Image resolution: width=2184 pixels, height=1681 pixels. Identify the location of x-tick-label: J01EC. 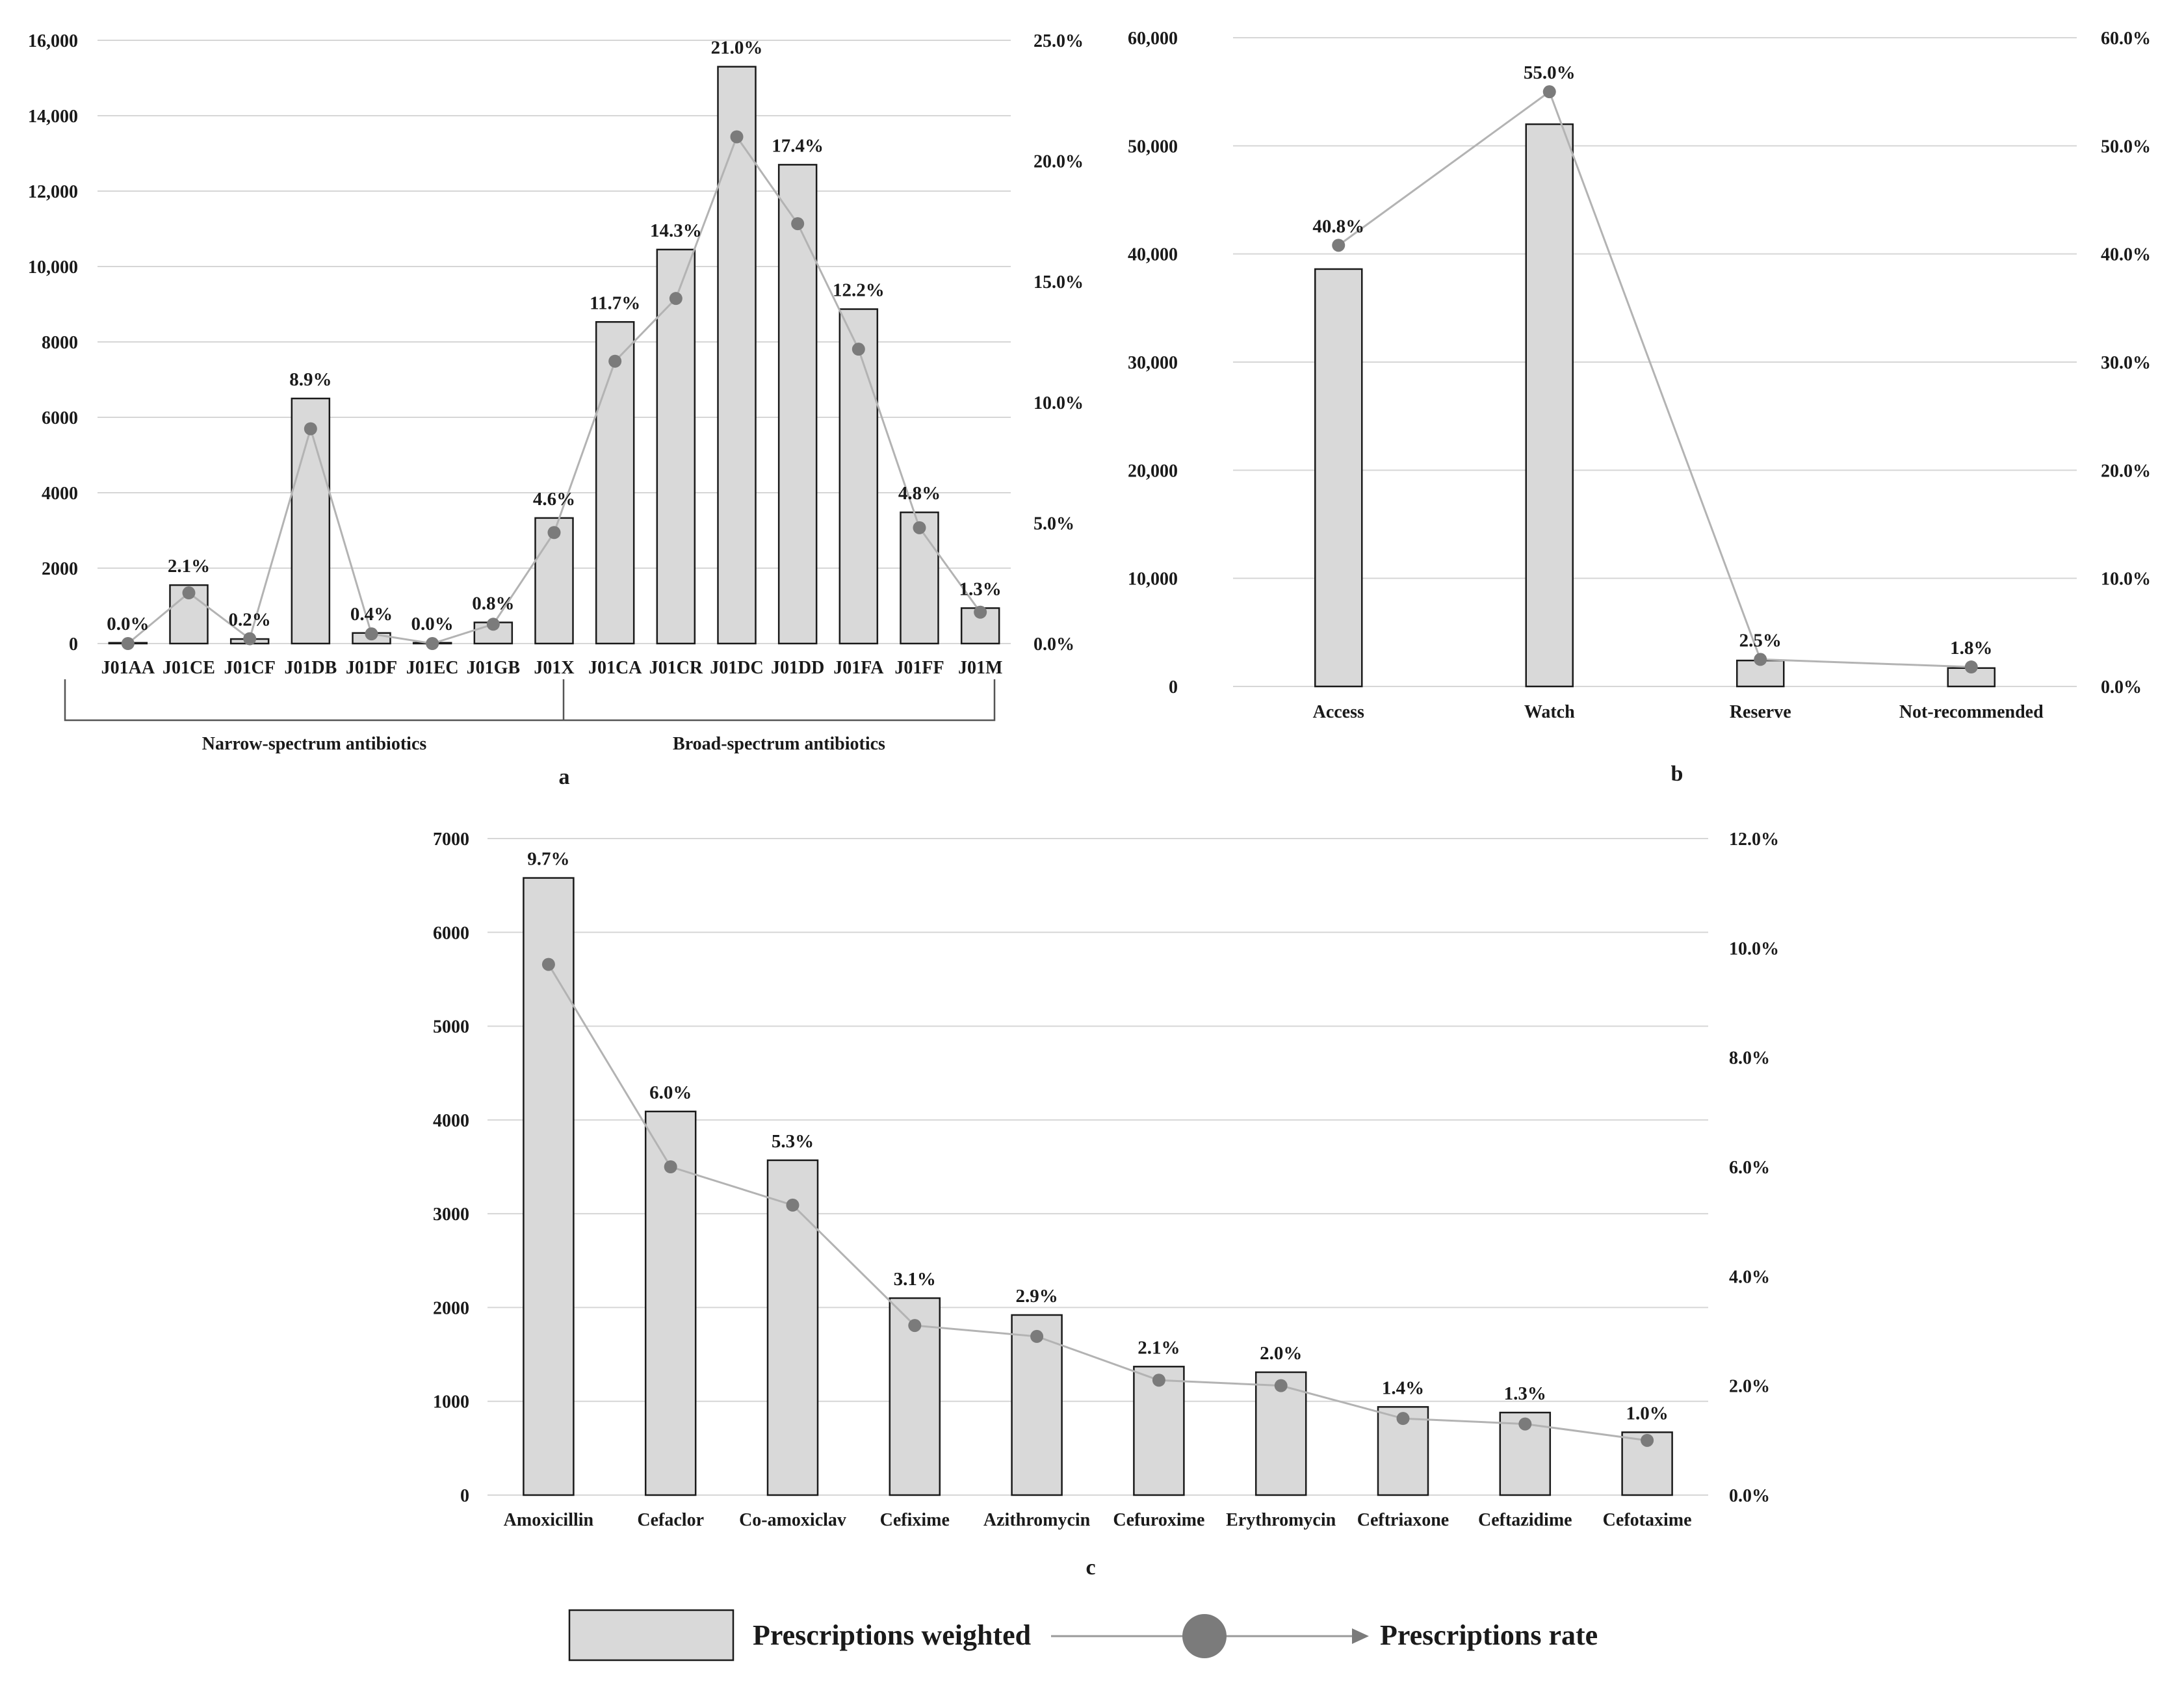
(433, 668).